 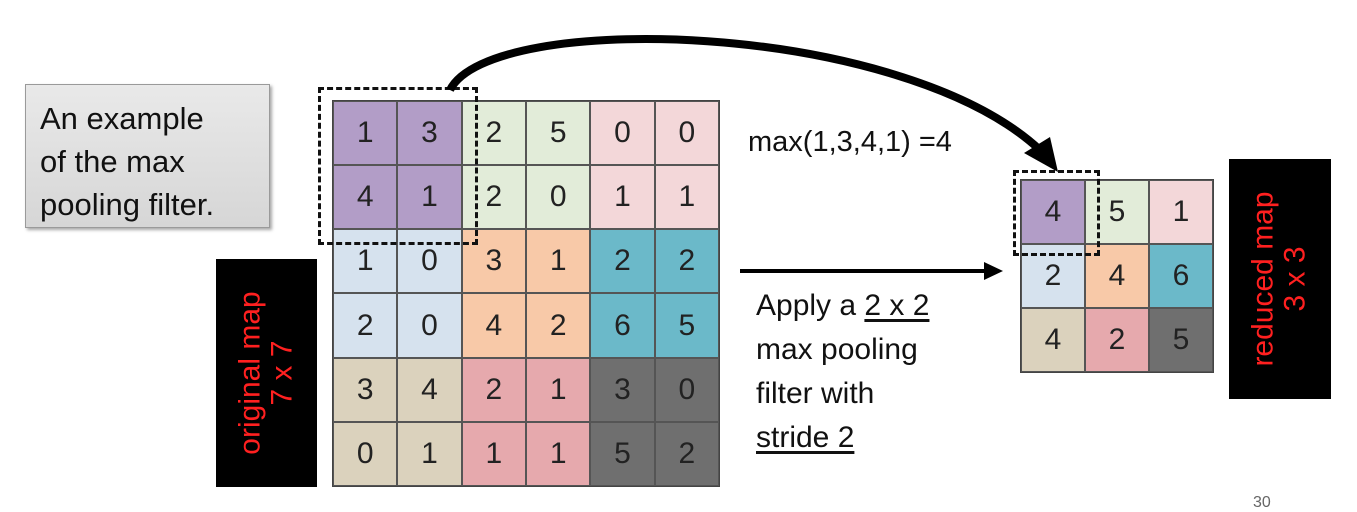 What do you see at coordinates (1181, 276) in the screenshot?
I see `reduced-map-cell: 6` at bounding box center [1181, 276].